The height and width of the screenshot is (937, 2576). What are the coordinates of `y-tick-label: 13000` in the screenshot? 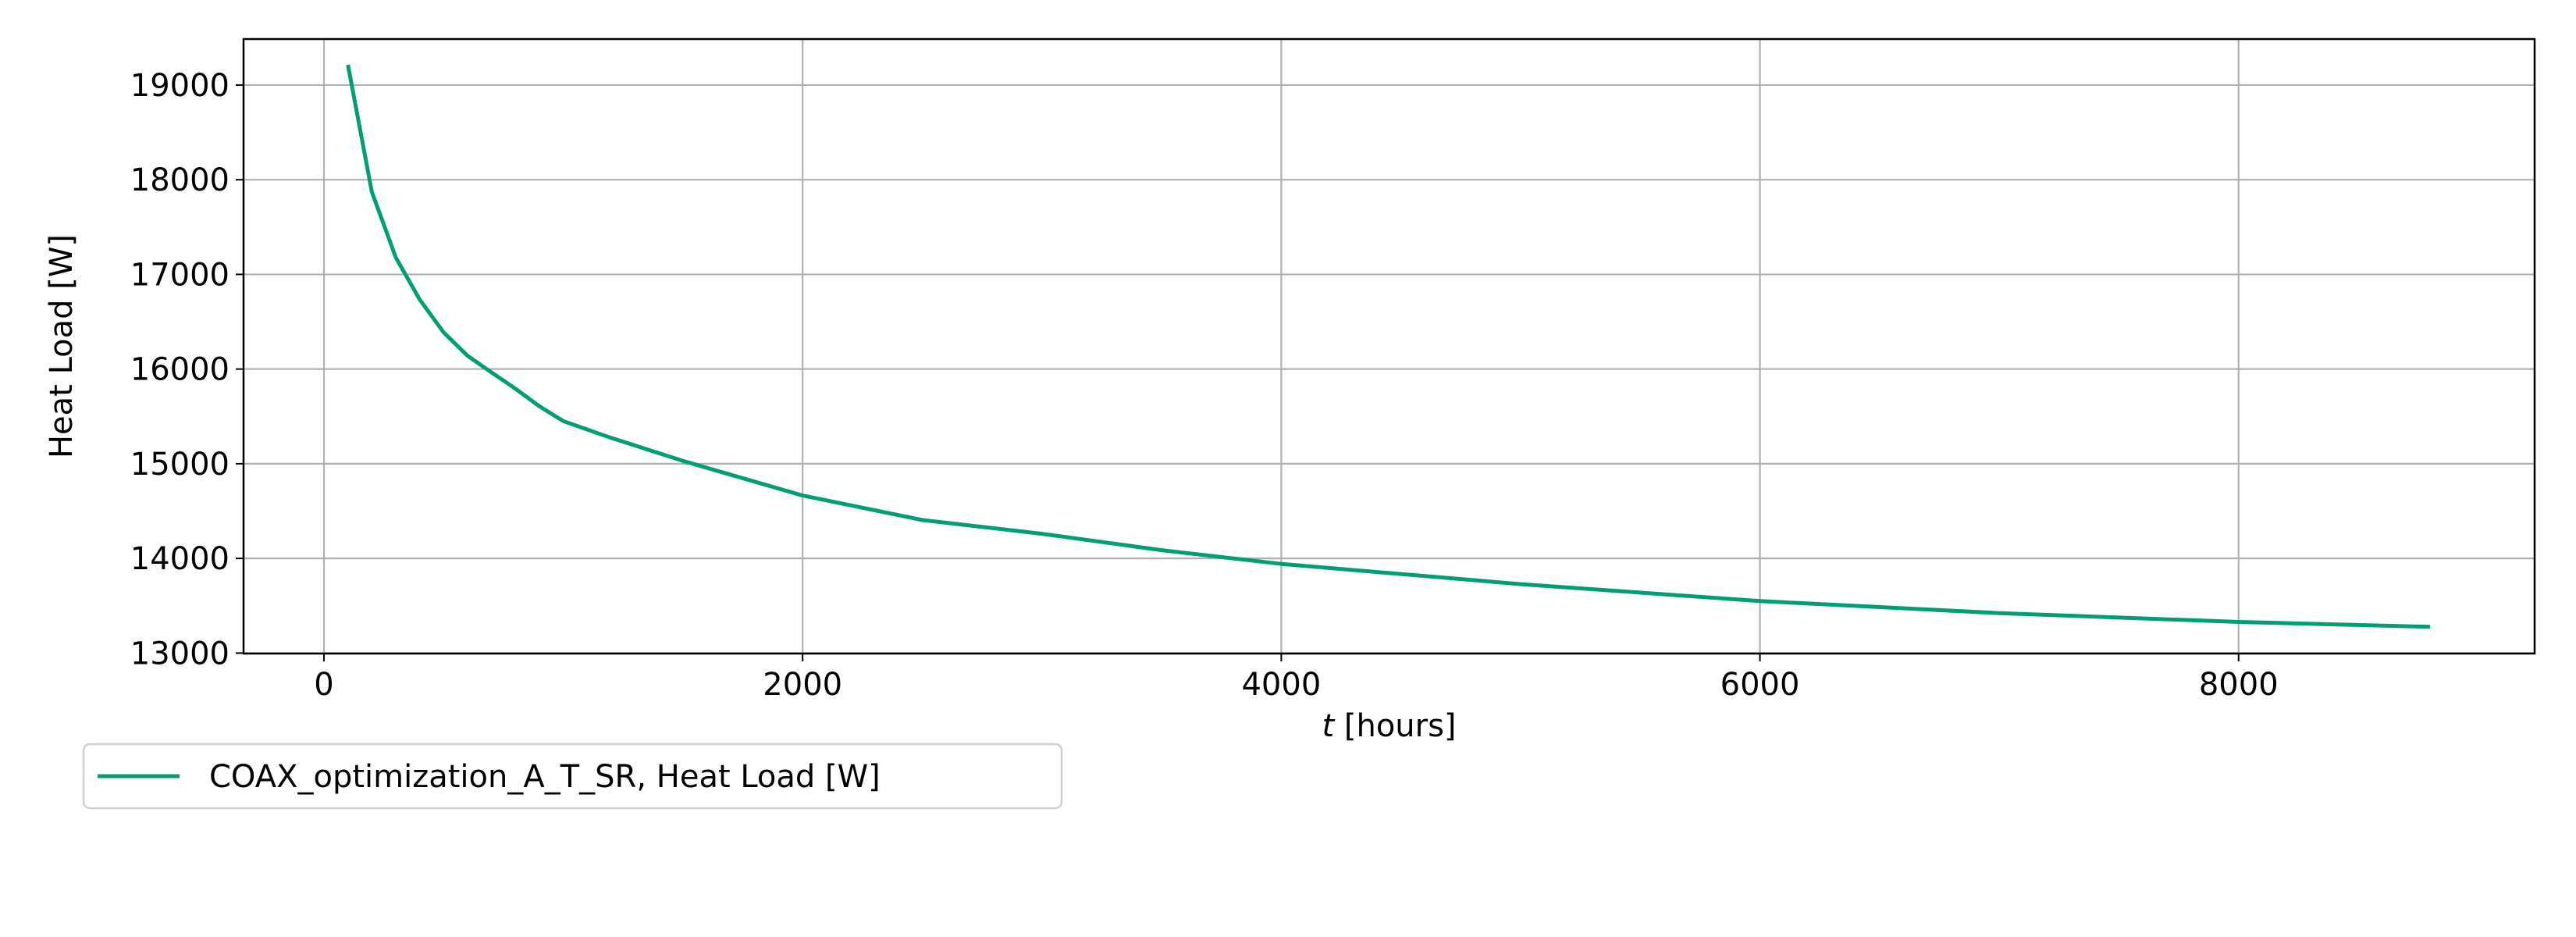 It's located at (179, 654).